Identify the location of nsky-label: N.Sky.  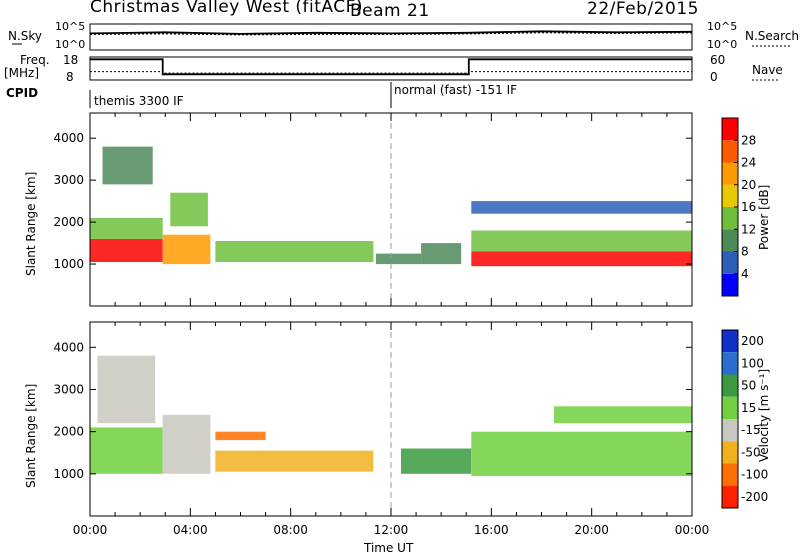
(25, 36).